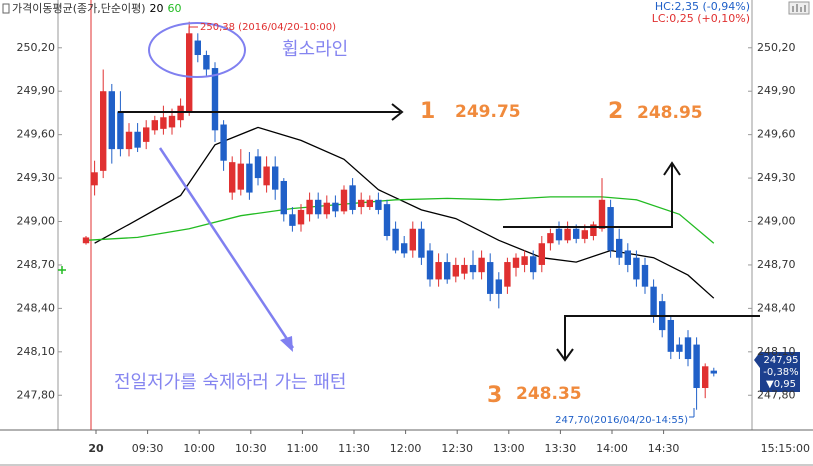  What do you see at coordinates (692, 413) in the screenshot?
I see `low-pointer` at bounding box center [692, 413].